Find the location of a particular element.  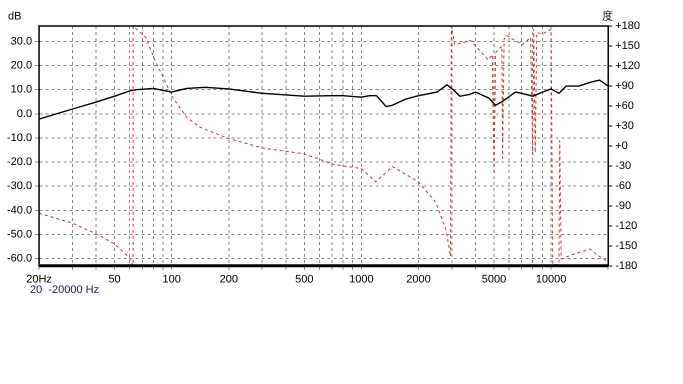

y-tick-label: 0.0 is located at coordinates (24, 114).